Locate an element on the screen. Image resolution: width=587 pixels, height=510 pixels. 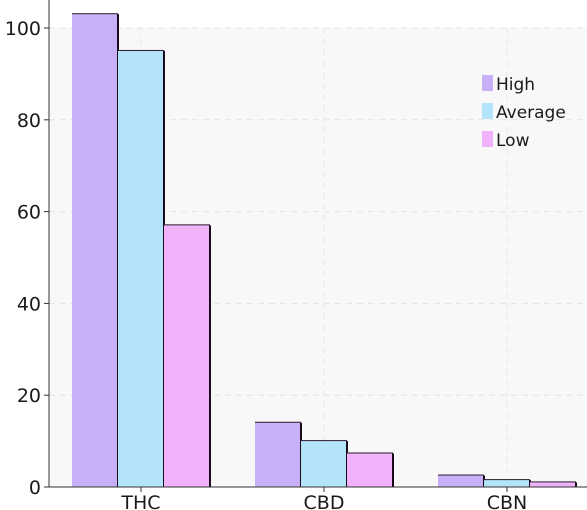
y-tick-label: 80 is located at coordinates (29, 121).